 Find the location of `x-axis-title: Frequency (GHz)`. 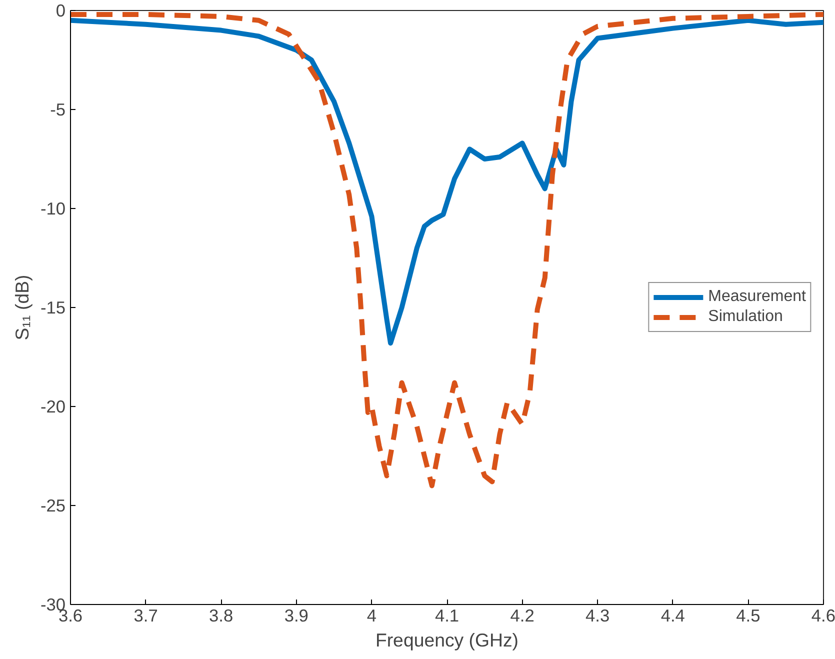

x-axis-title: Frequency (GHz) is located at coordinates (447, 640).